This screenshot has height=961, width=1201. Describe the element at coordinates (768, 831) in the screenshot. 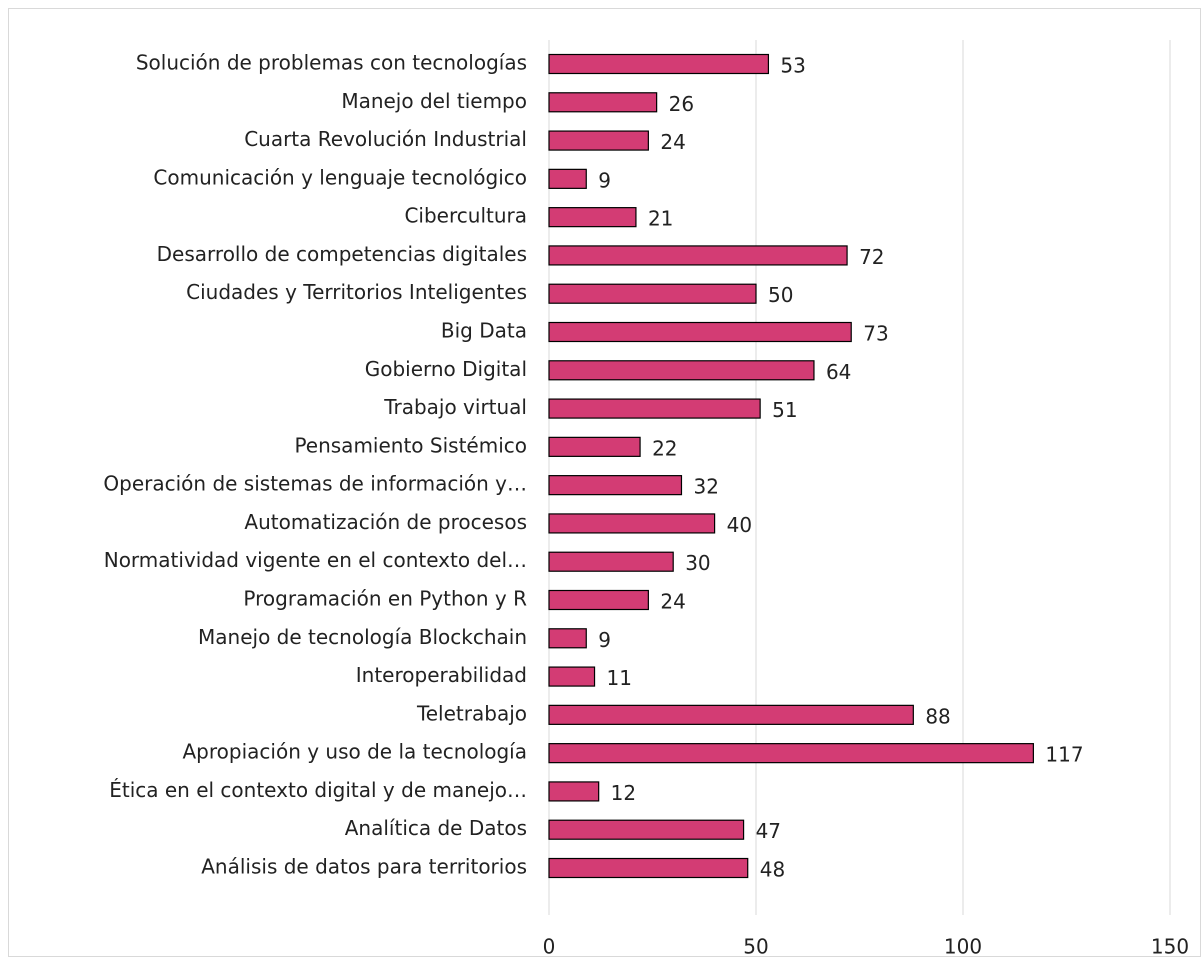

I see `value-label: 47` at that location.